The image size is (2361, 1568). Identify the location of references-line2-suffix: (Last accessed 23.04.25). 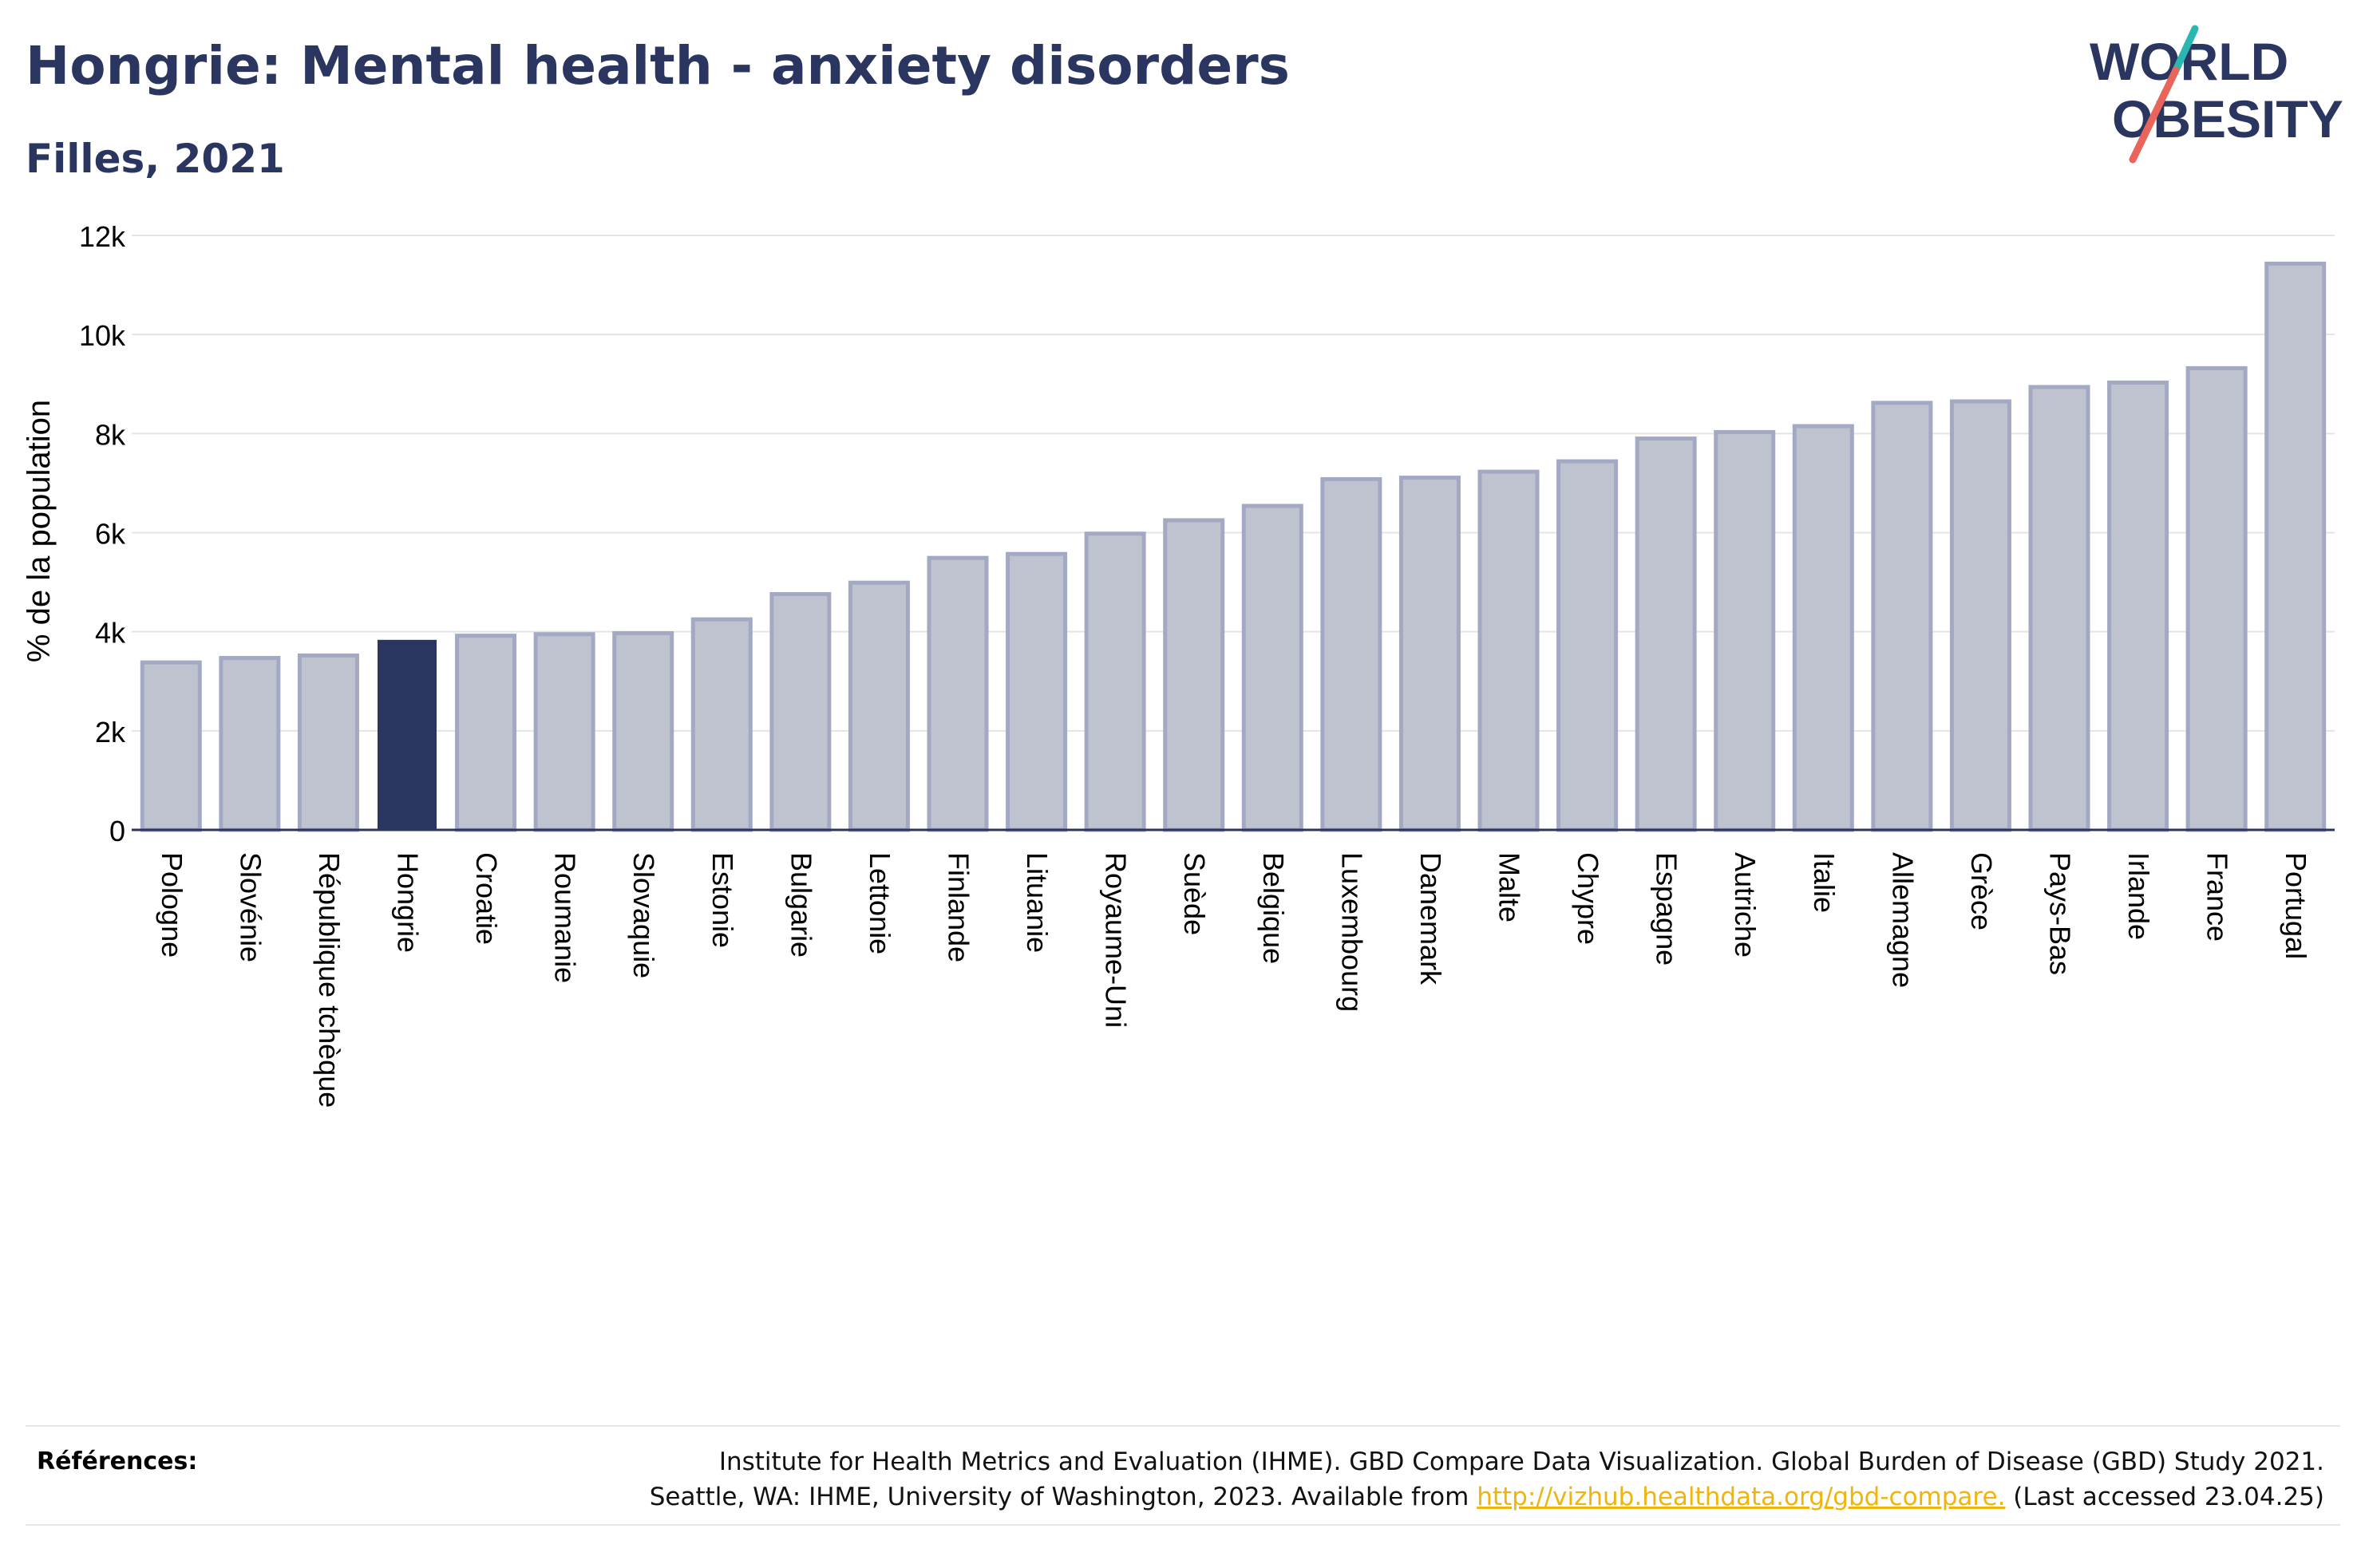
(2168, 1497).